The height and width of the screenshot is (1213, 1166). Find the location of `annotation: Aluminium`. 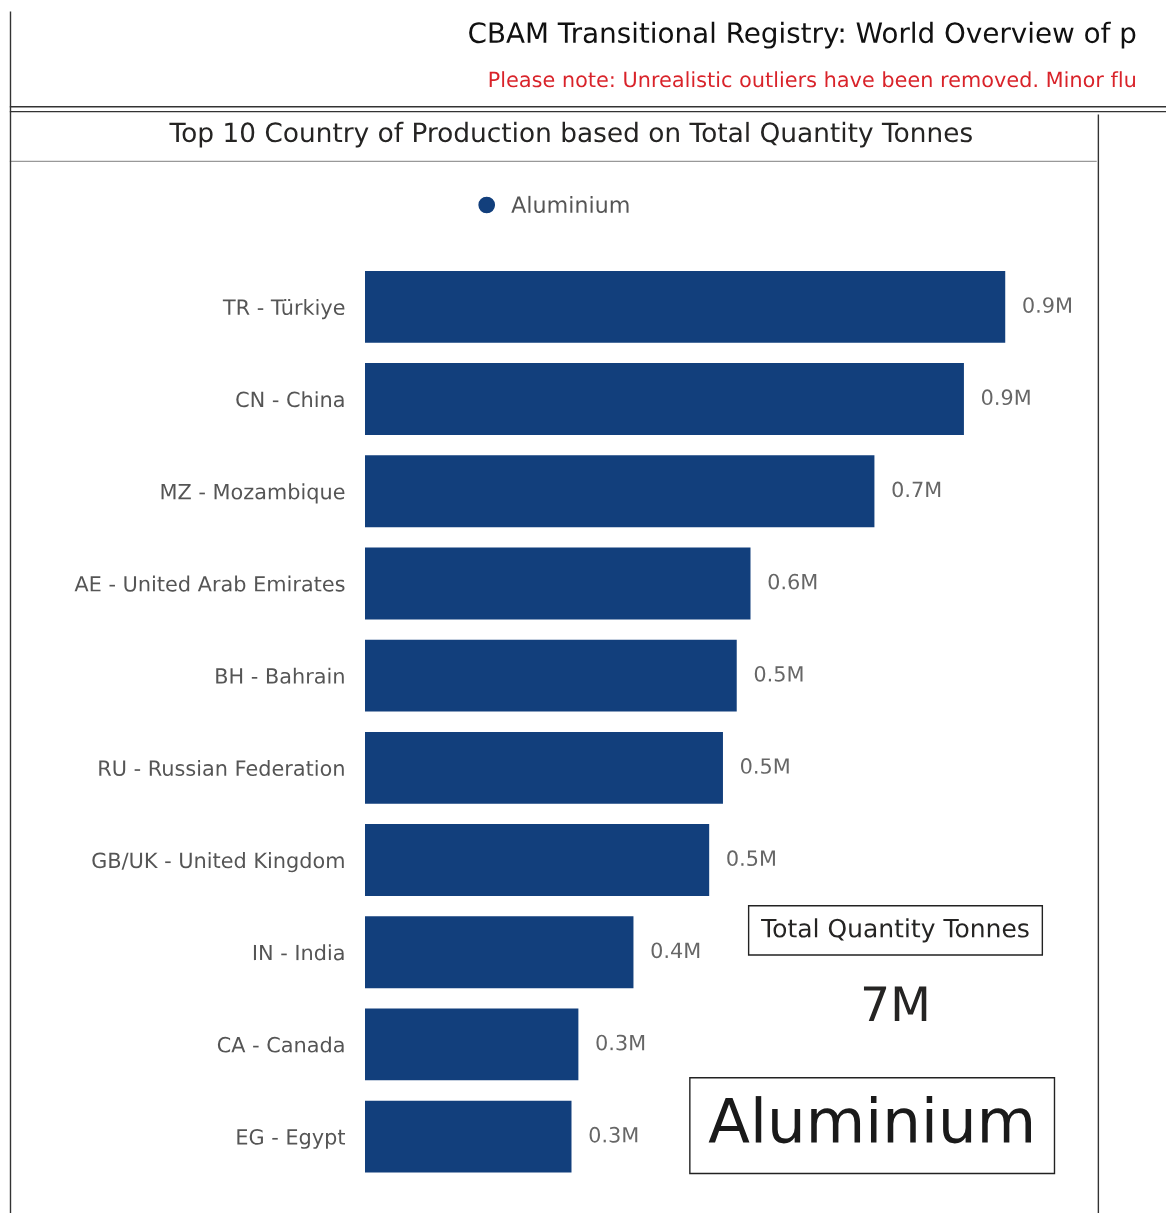

annotation: Aluminium is located at coordinates (869, 1120).